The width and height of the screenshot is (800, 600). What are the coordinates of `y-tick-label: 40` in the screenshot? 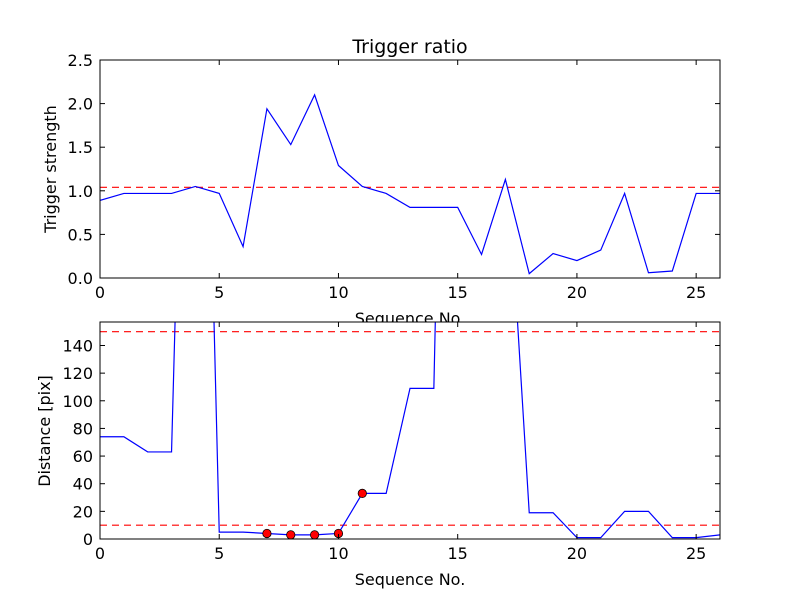 It's located at (83, 484).